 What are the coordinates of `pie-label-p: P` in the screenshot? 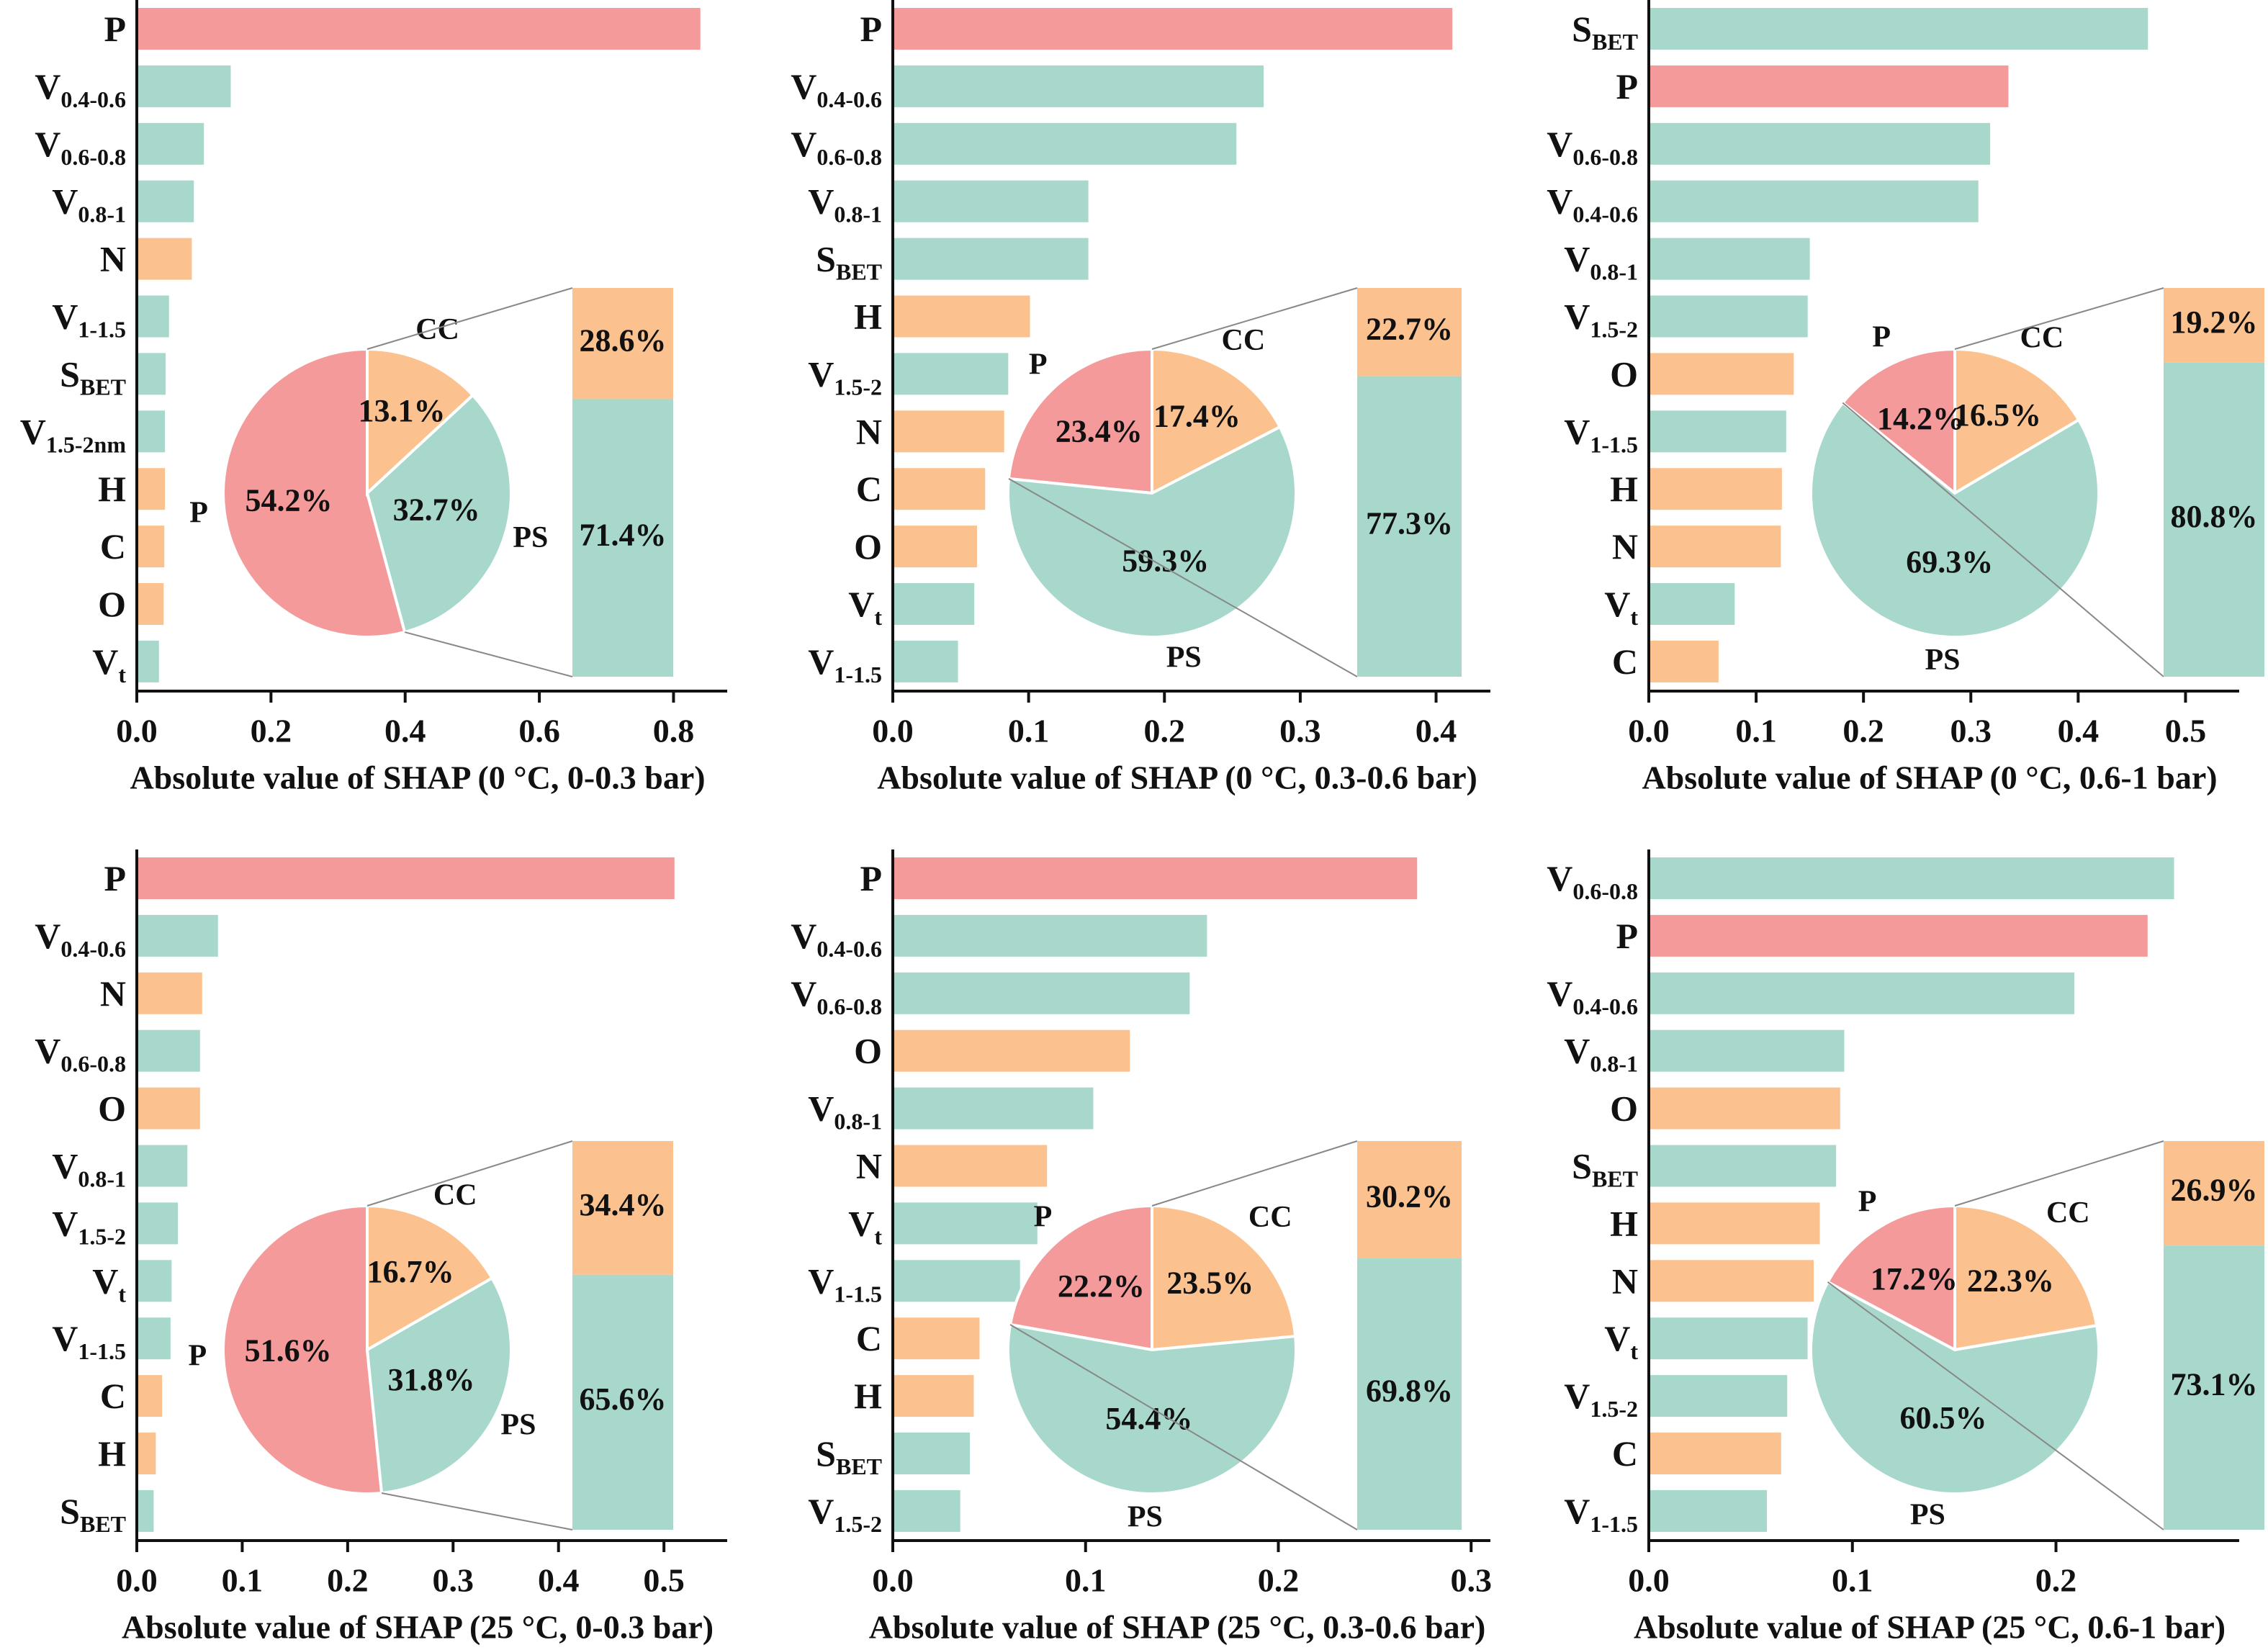 It's located at (1867, 1201).